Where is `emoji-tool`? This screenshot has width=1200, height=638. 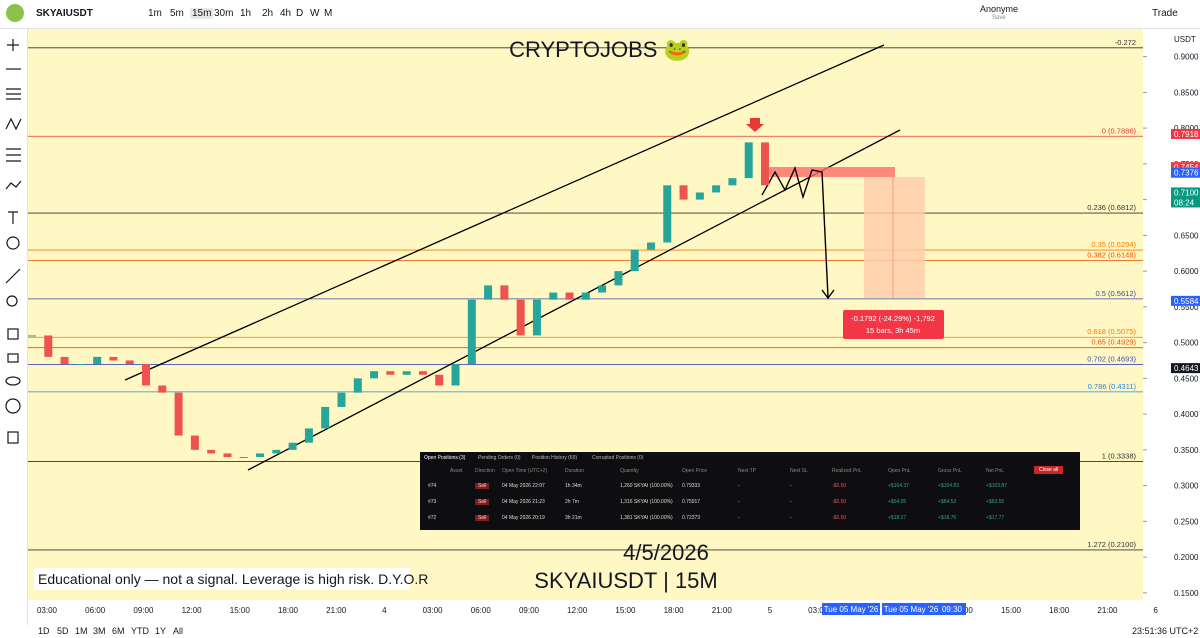
emoji-tool is located at coordinates (13, 243).